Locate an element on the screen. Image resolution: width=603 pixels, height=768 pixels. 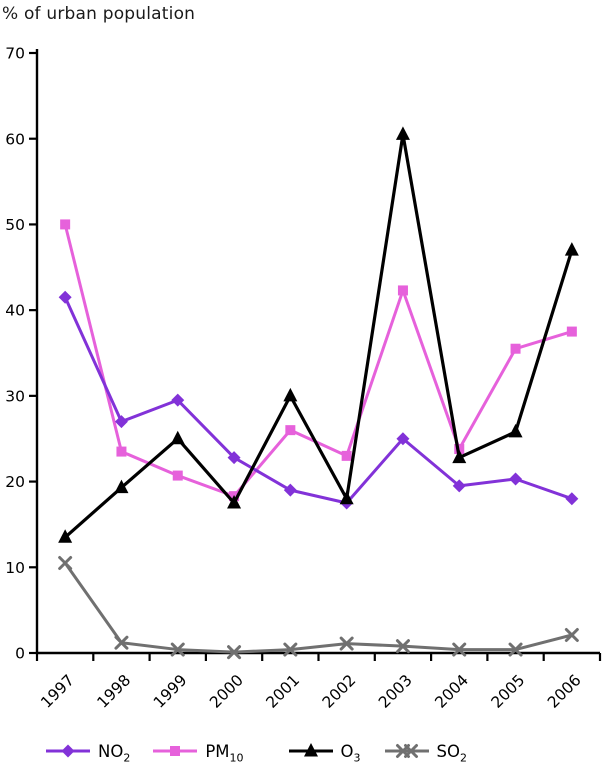
x-tick-label: 1998 is located at coordinates (114, 691).